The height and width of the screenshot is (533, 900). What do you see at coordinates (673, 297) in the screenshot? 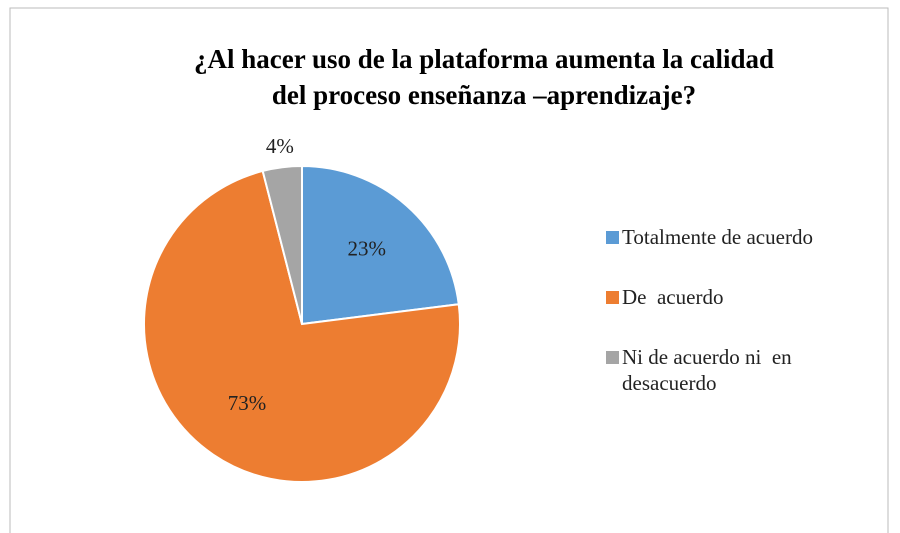
I see `legend-label: De acuerdo` at bounding box center [673, 297].